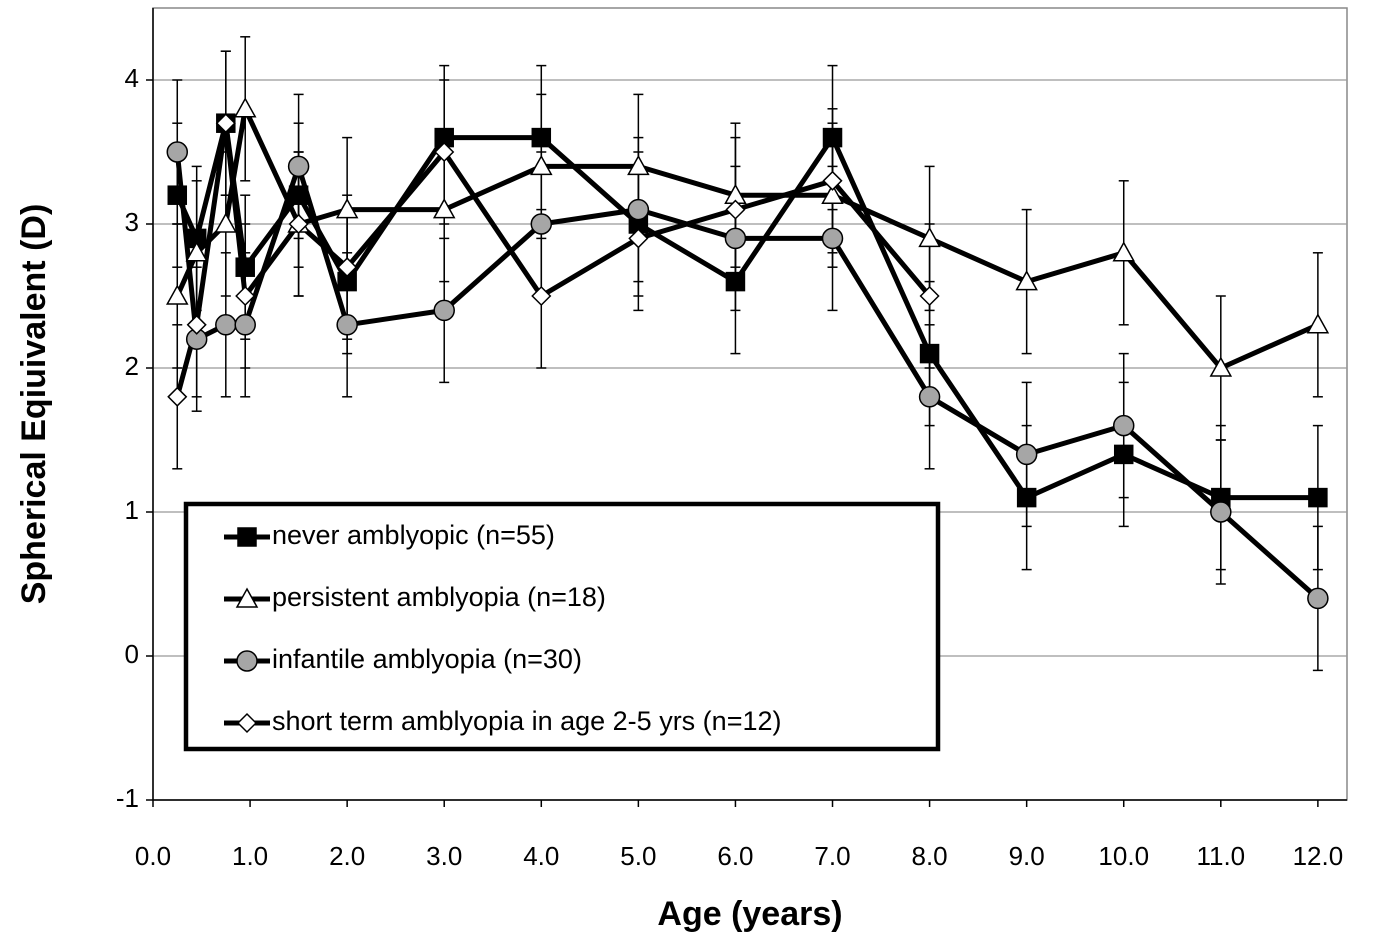  I want to click on x-tick-label: 12.0, so click(1318, 856).